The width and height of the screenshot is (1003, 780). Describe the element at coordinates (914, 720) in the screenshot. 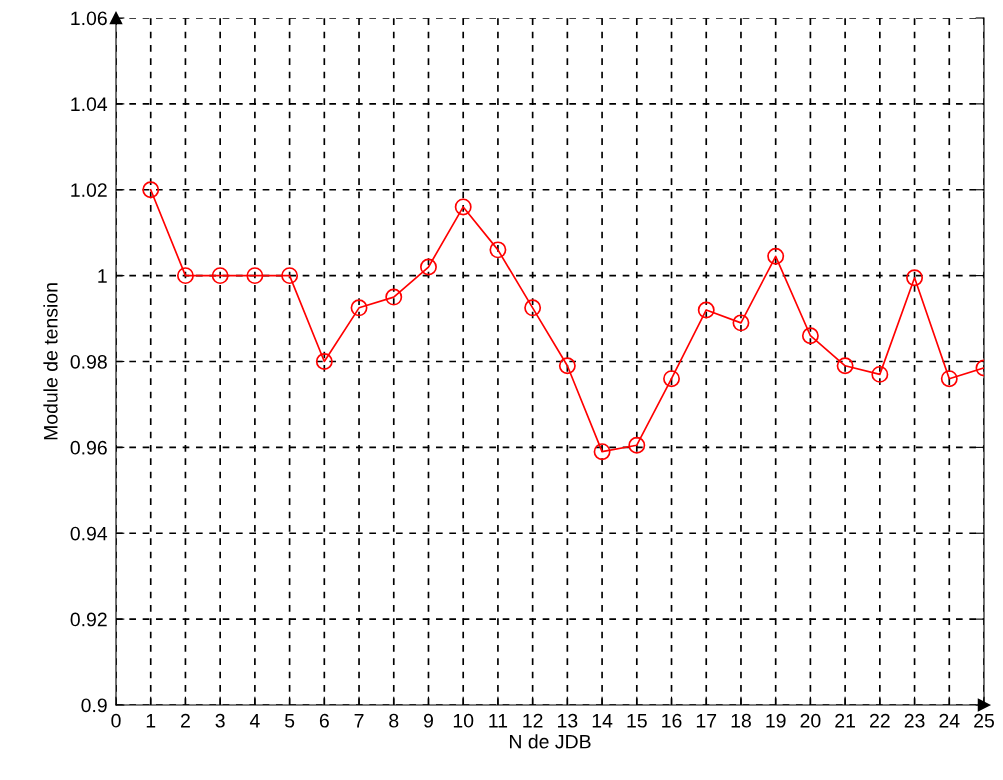

I see `x-tick-label: 23` at that location.